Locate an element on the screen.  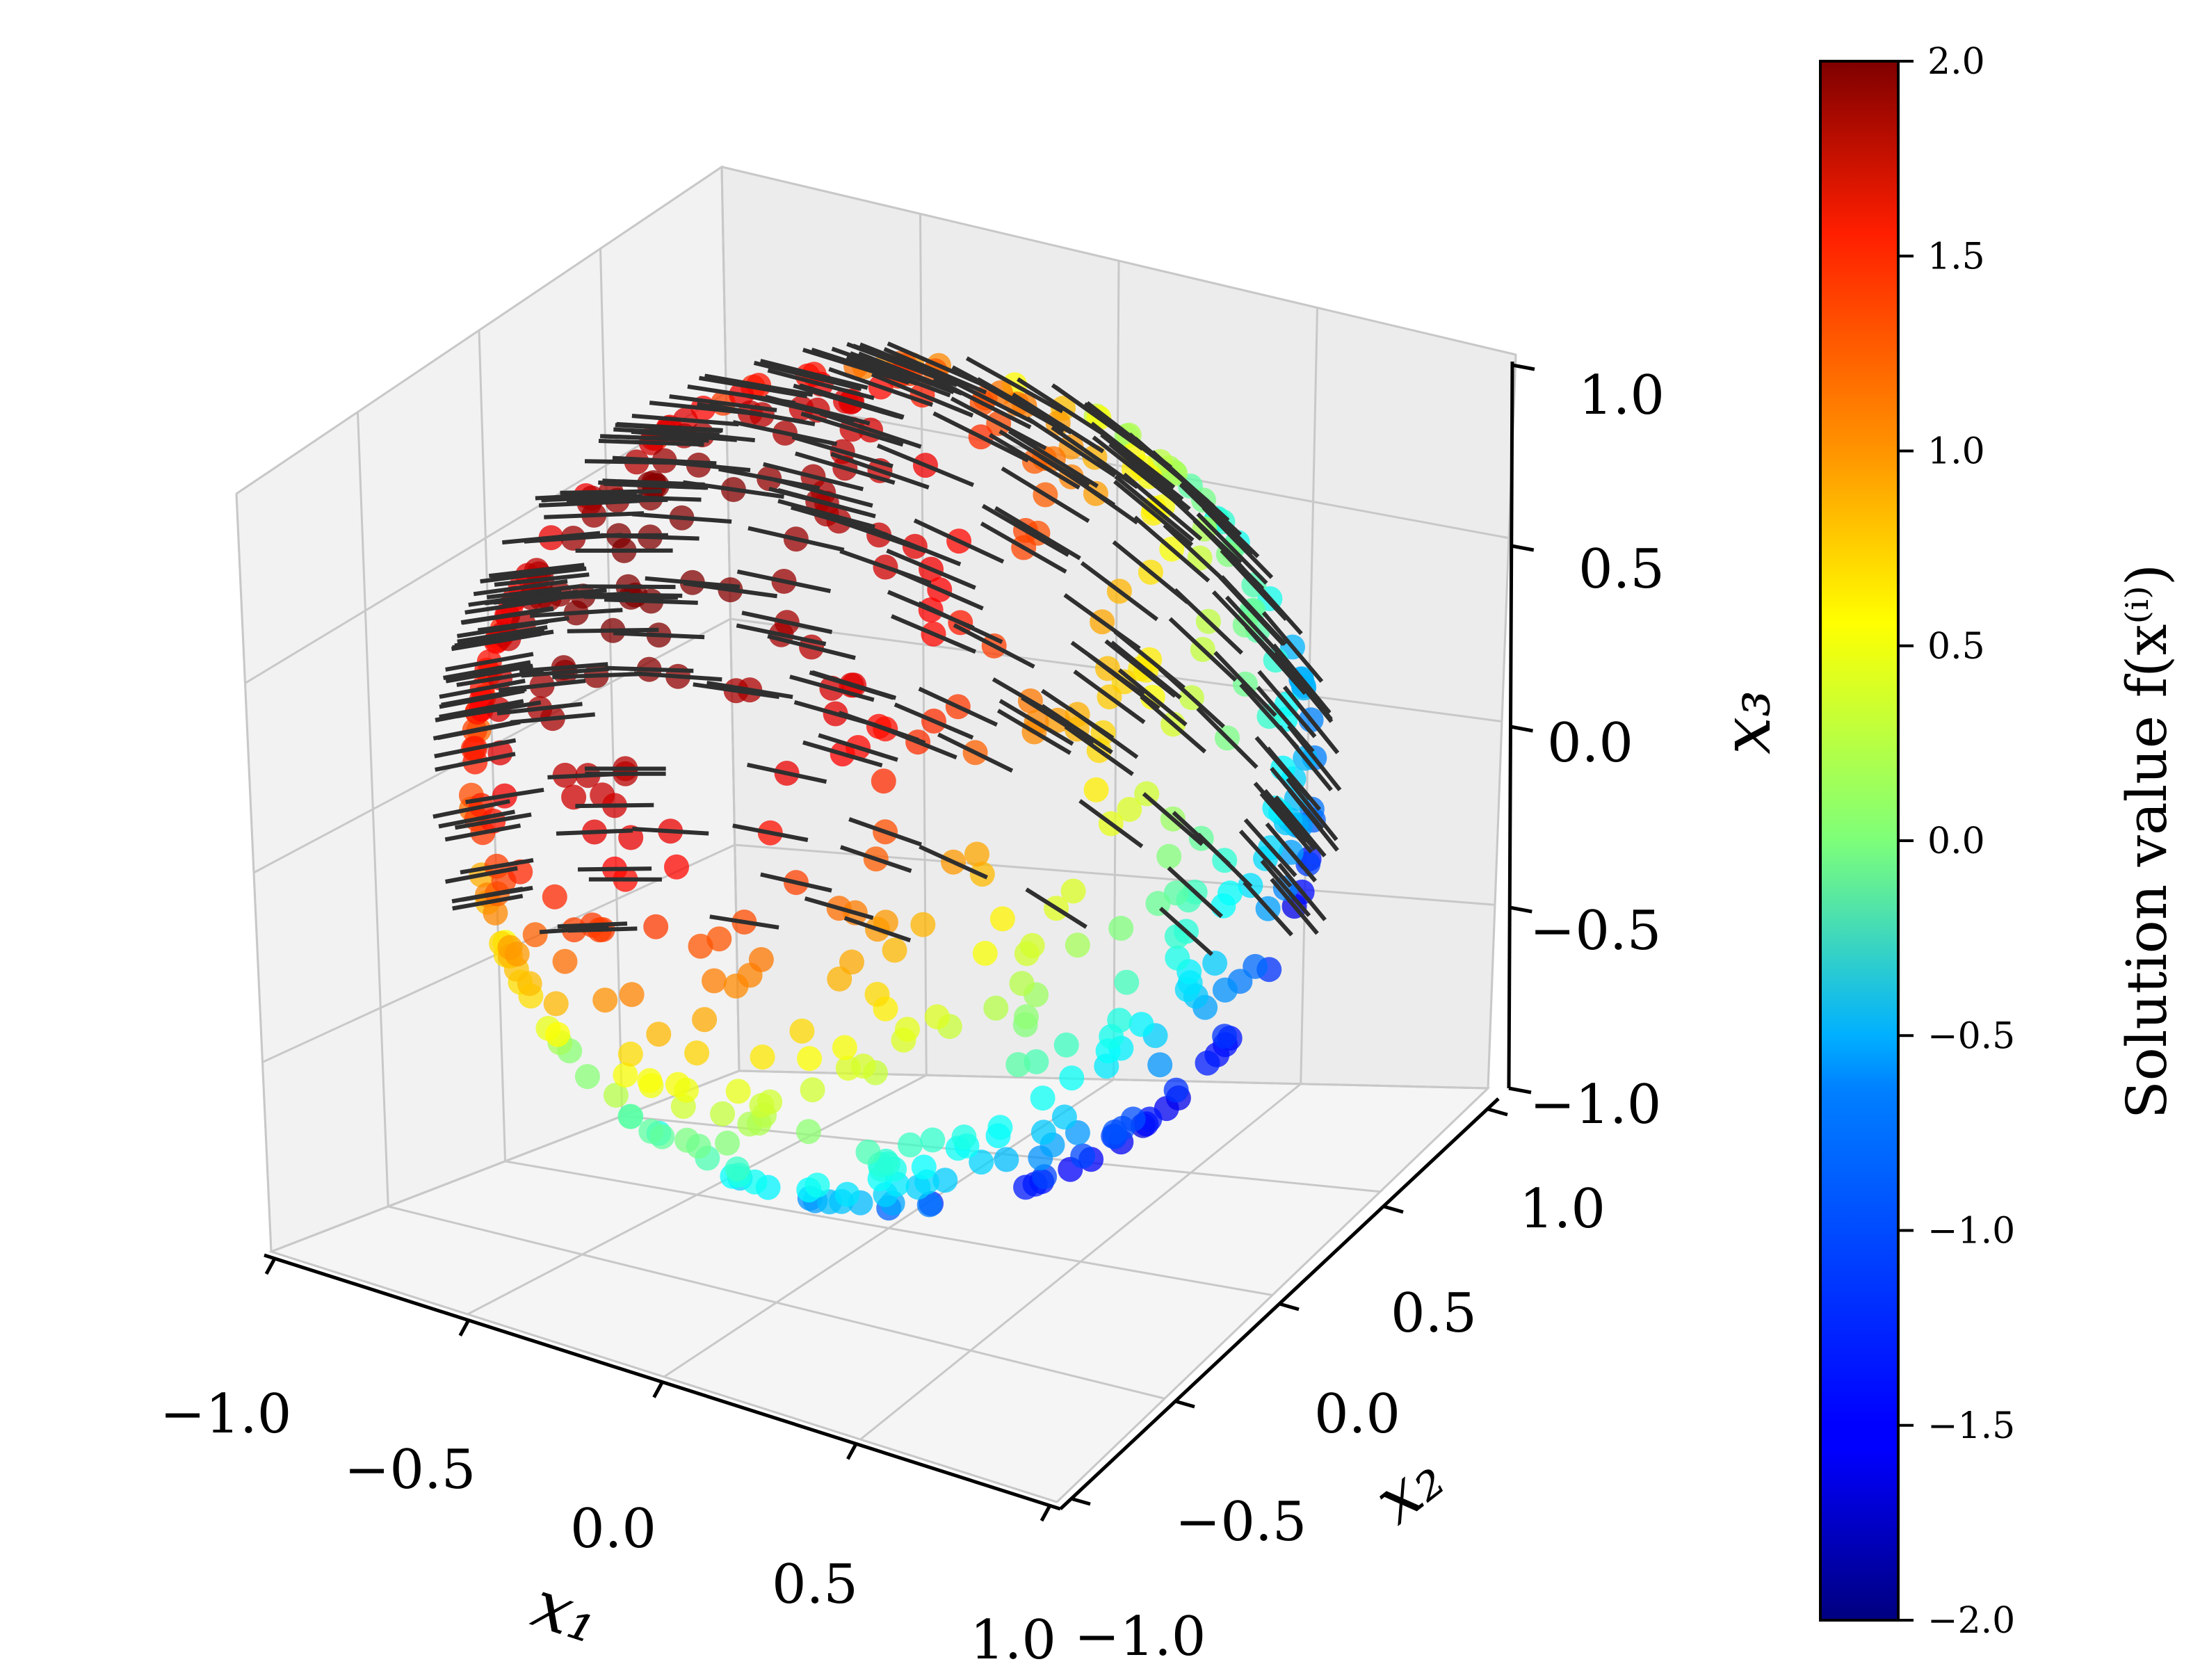
x3-tick-labels: −1.0 −0.5 0.0 0.5 1.0 is located at coordinates (1598, 750).